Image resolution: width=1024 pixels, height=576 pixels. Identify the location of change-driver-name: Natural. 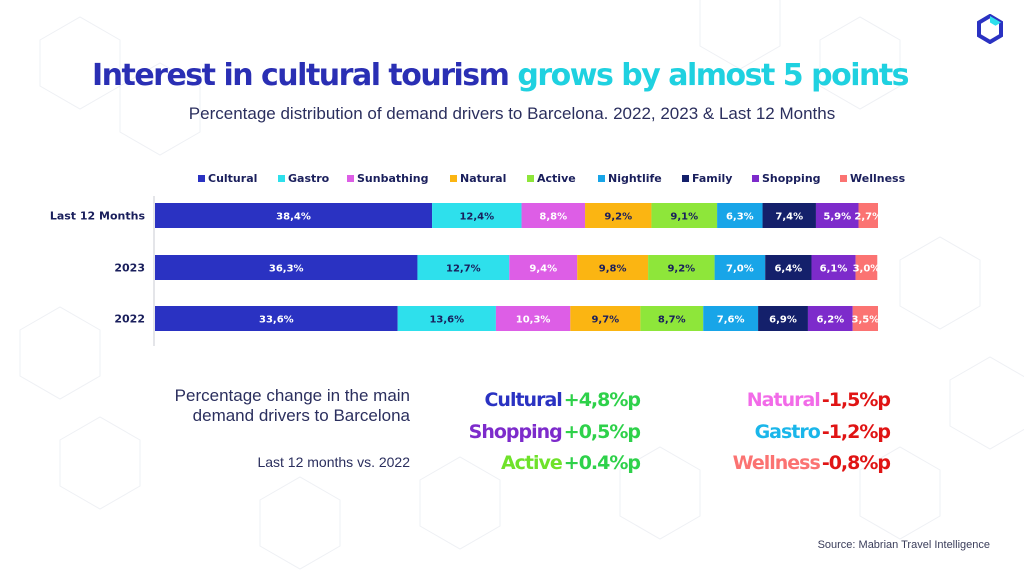
(783, 400).